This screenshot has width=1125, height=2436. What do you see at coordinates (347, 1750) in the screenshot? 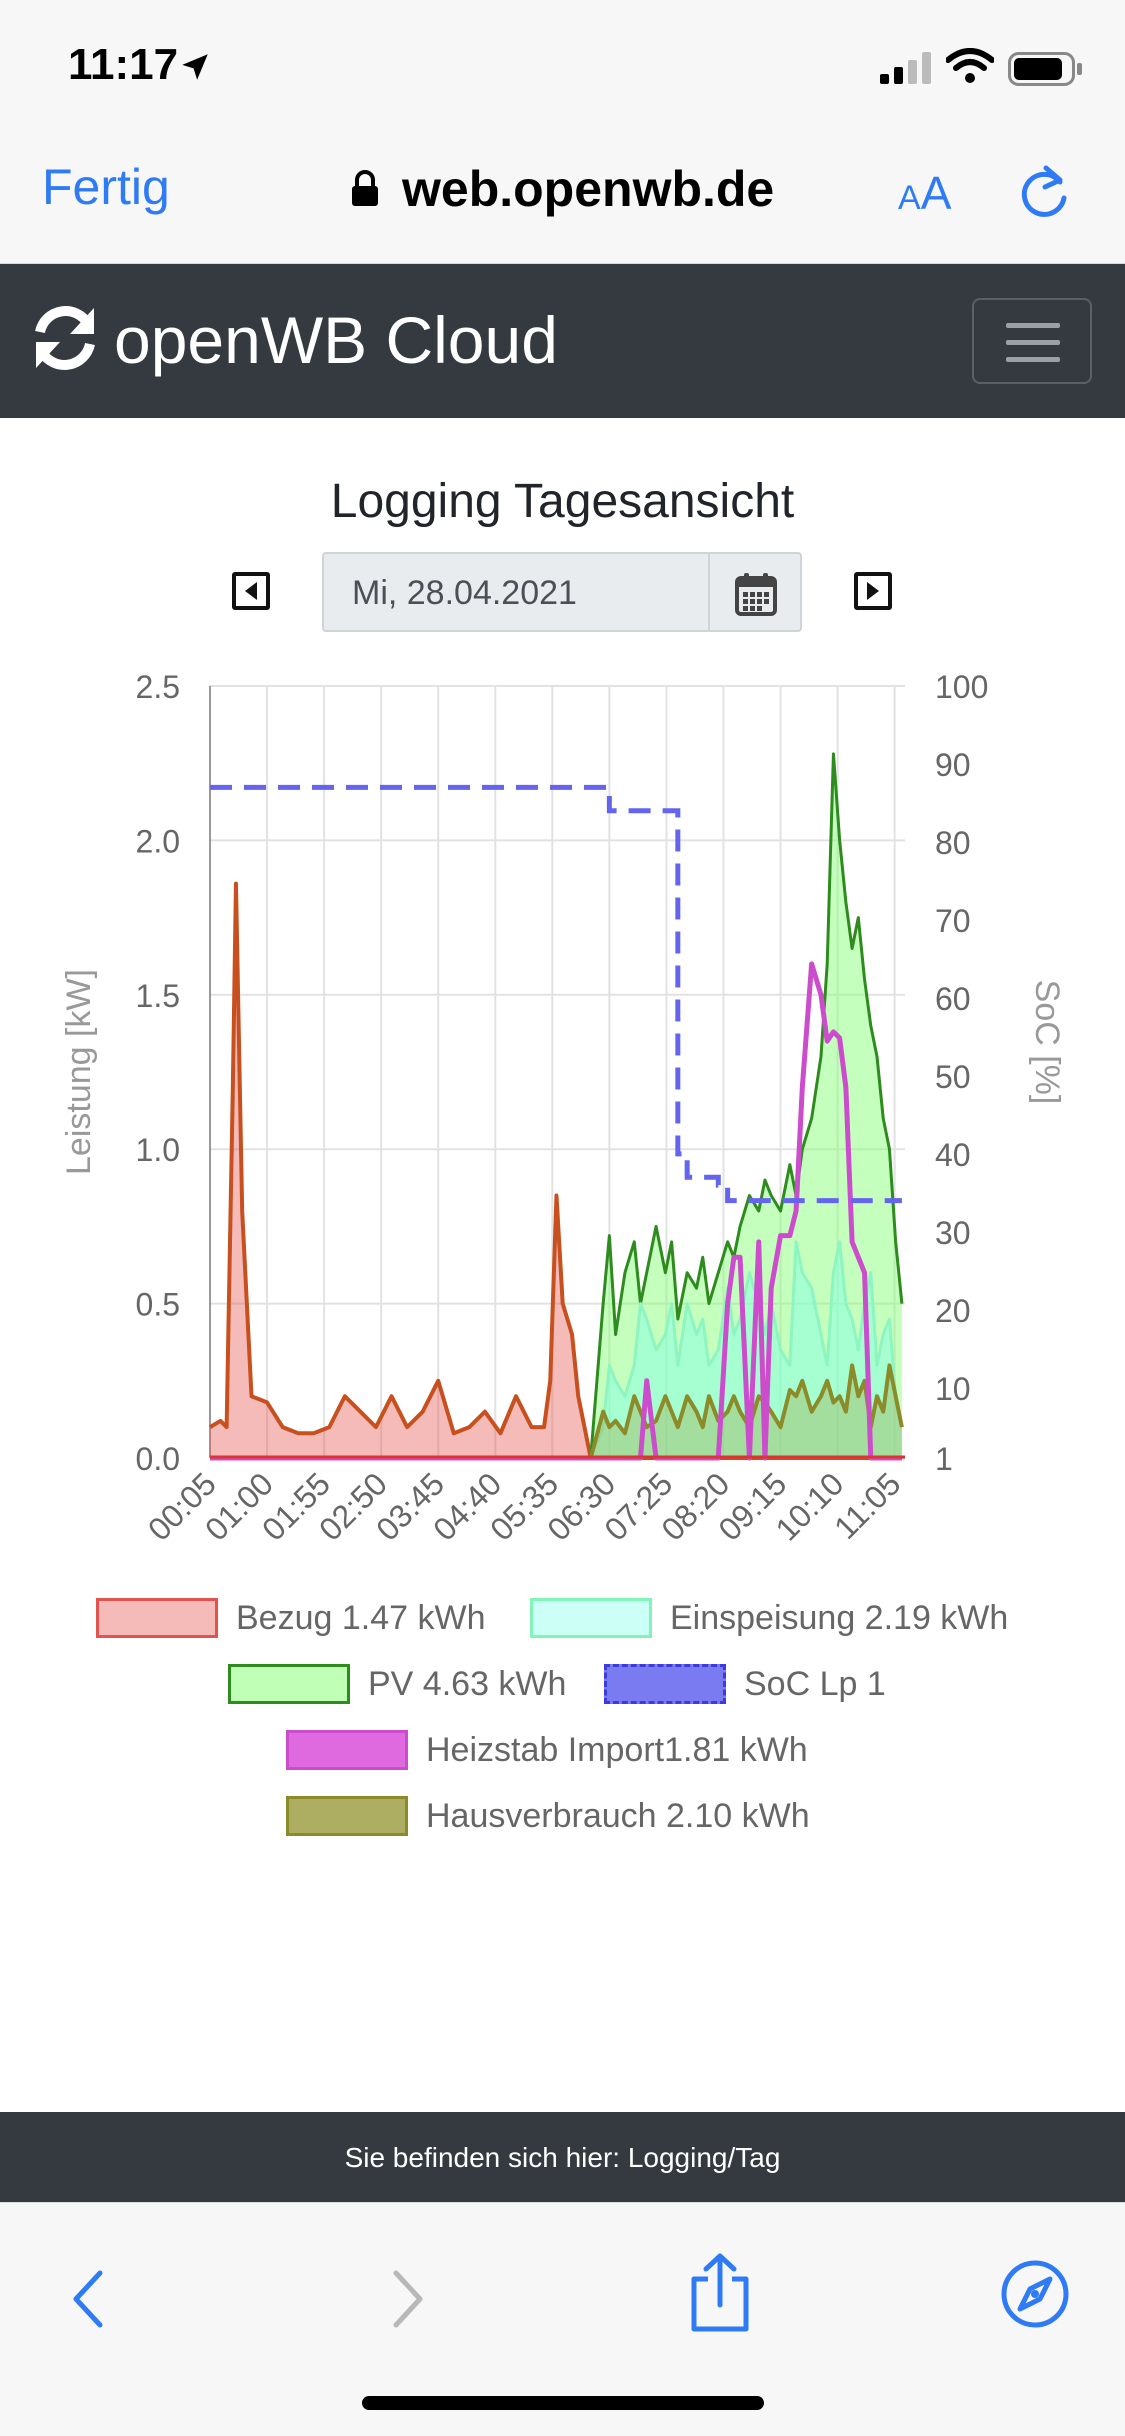
I see `legend-swatch-heizstab` at bounding box center [347, 1750].